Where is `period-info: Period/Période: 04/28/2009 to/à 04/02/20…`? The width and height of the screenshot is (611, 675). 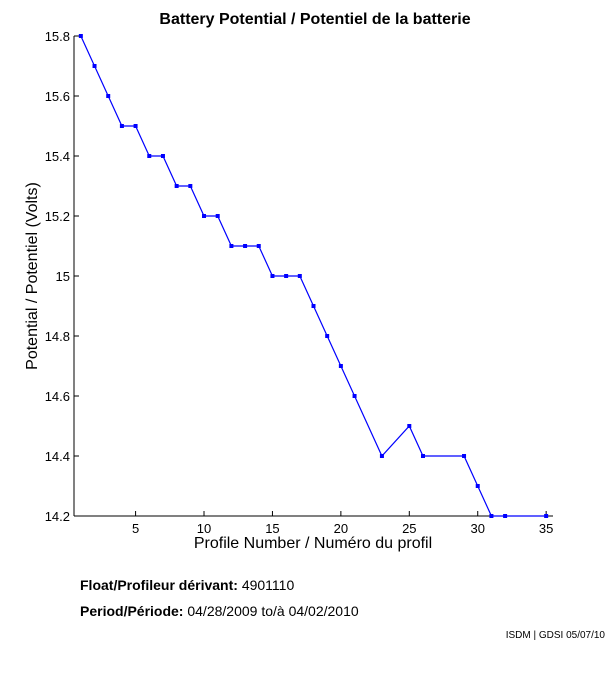 period-info: Period/Période: 04/28/2009 to/à 04/02/20… is located at coordinates (219, 611).